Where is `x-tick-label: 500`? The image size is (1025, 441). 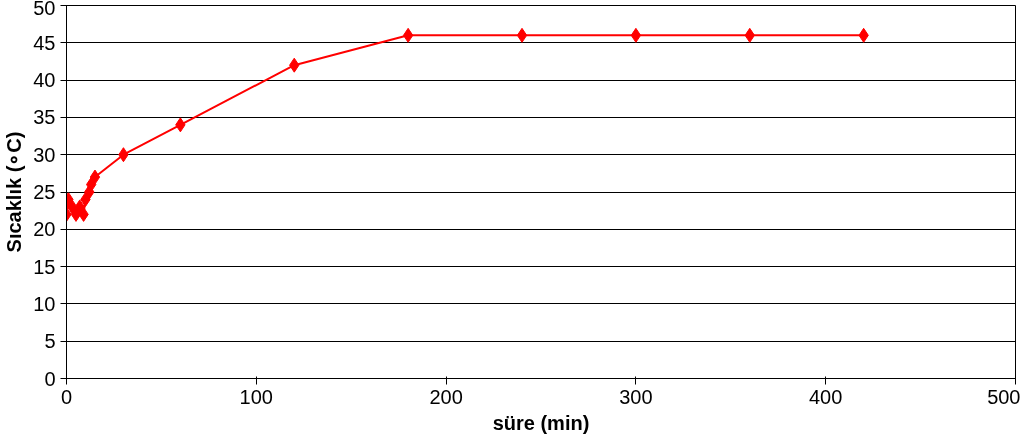
x-tick-label: 500 is located at coordinates (1004, 396).